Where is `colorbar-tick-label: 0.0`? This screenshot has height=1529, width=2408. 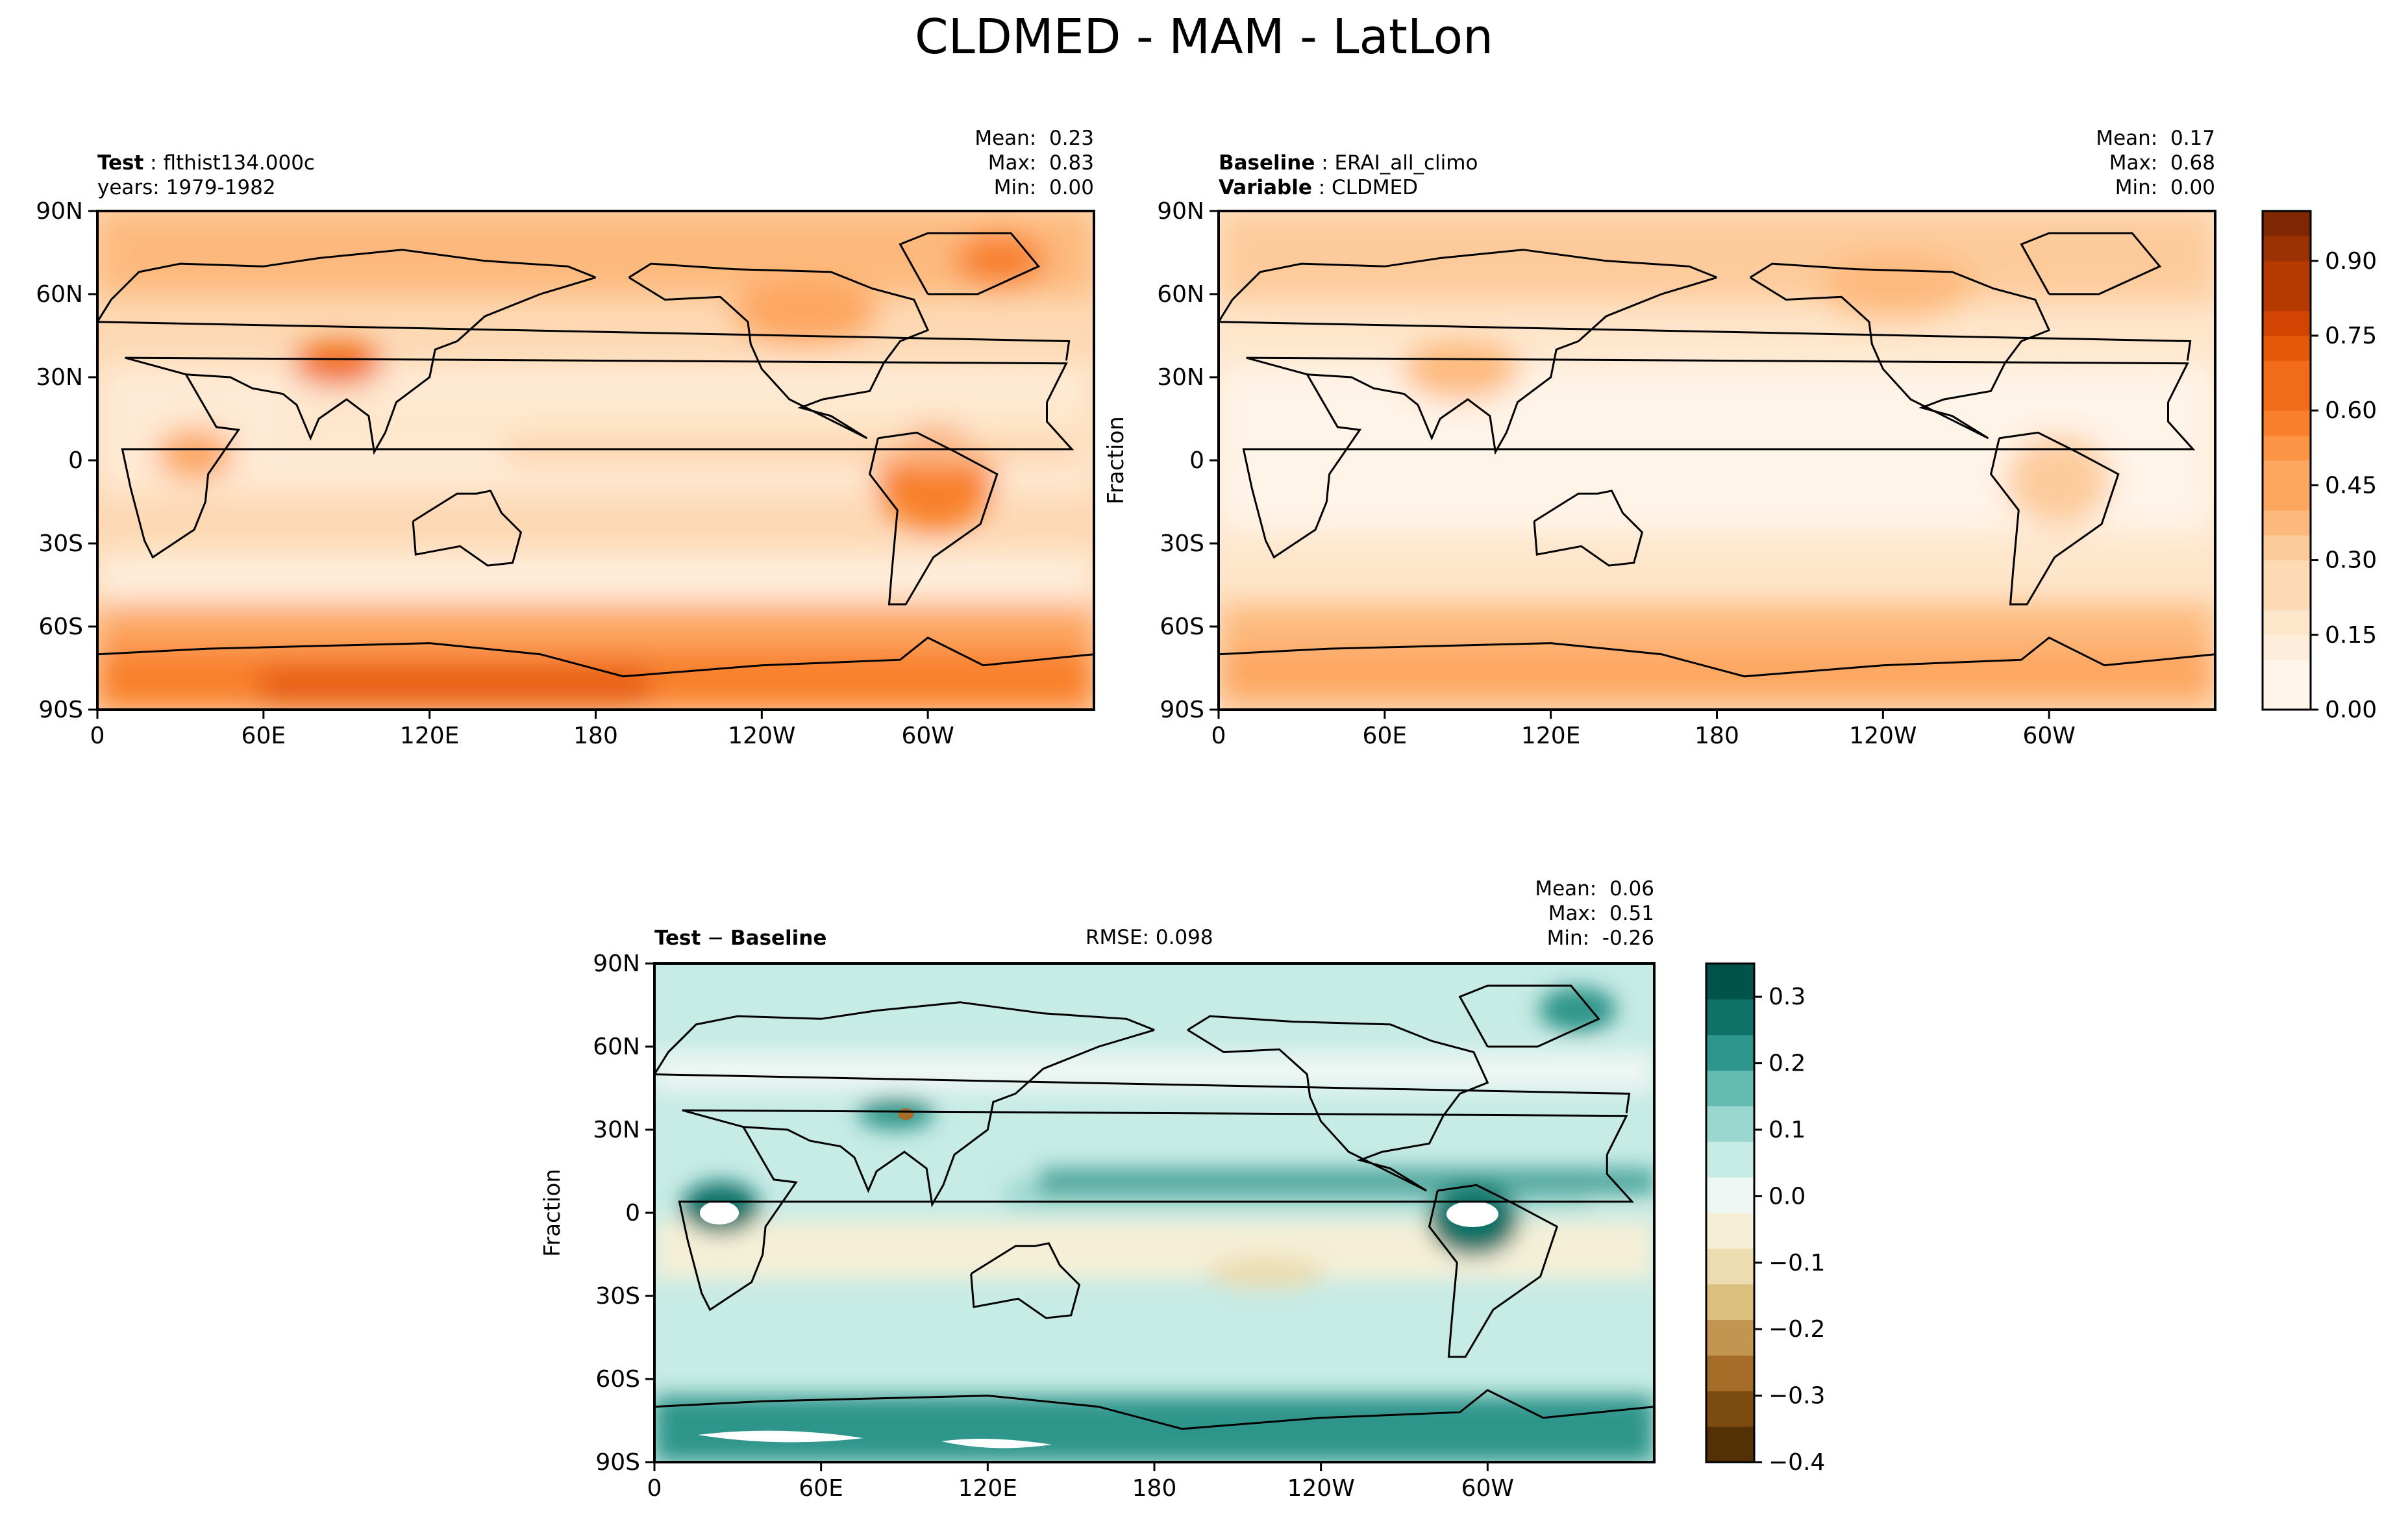
colorbar-tick-label: 0.0 is located at coordinates (1787, 1196).